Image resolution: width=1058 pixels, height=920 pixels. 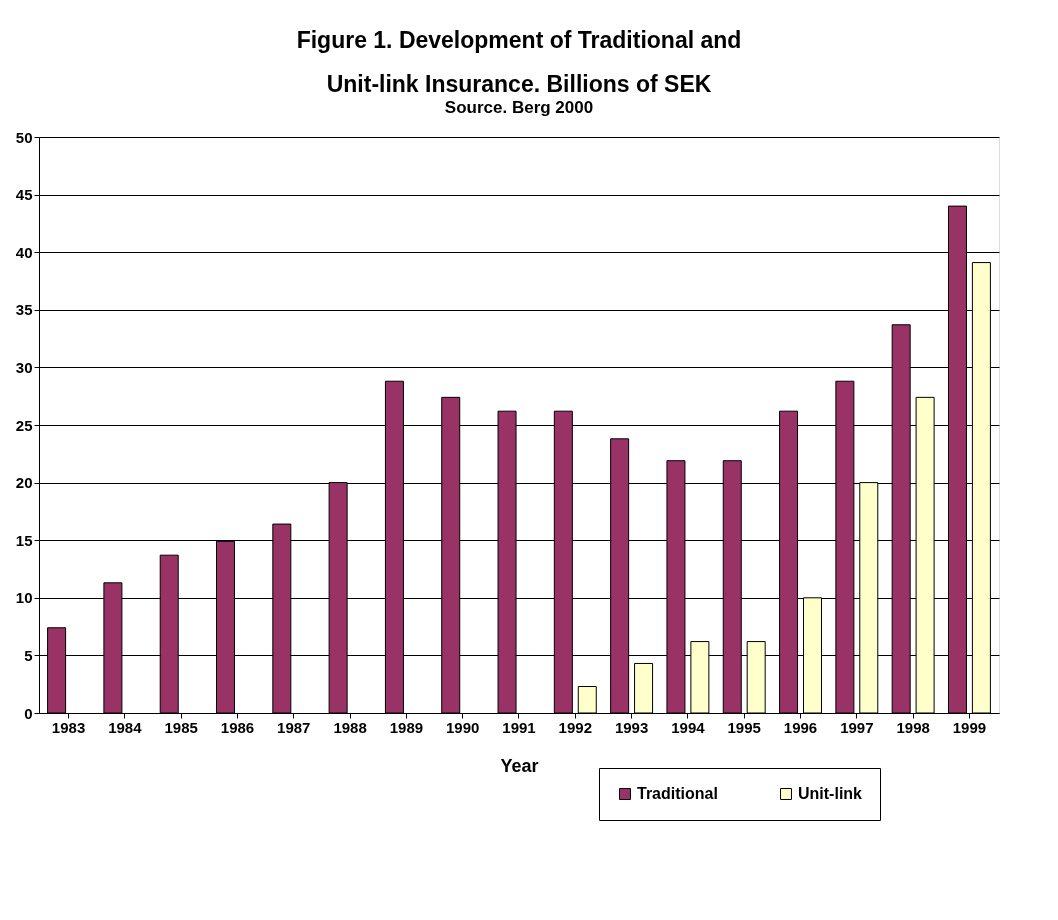 I want to click on x-tick-label: 1987, so click(x=294, y=727).